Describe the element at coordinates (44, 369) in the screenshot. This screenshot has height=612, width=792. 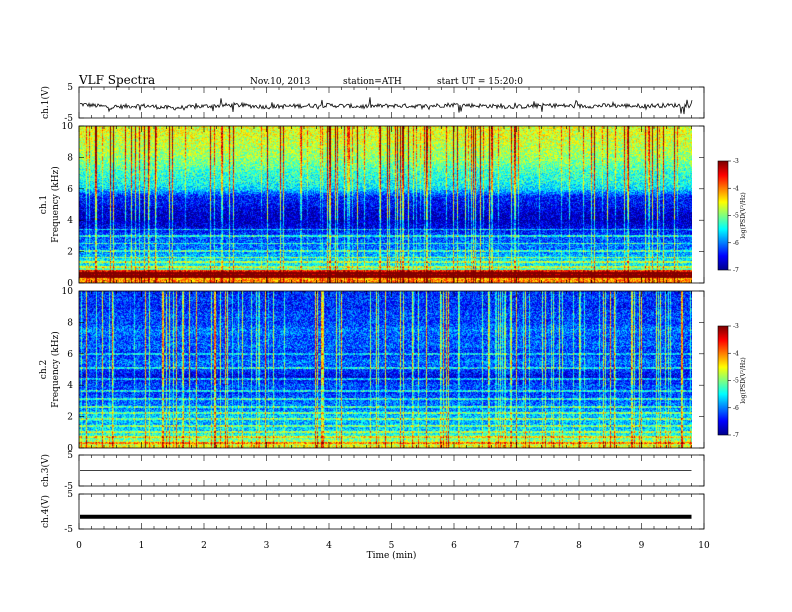
I see `ch2-spectrogram-ylabel-channel: ch.2` at that location.